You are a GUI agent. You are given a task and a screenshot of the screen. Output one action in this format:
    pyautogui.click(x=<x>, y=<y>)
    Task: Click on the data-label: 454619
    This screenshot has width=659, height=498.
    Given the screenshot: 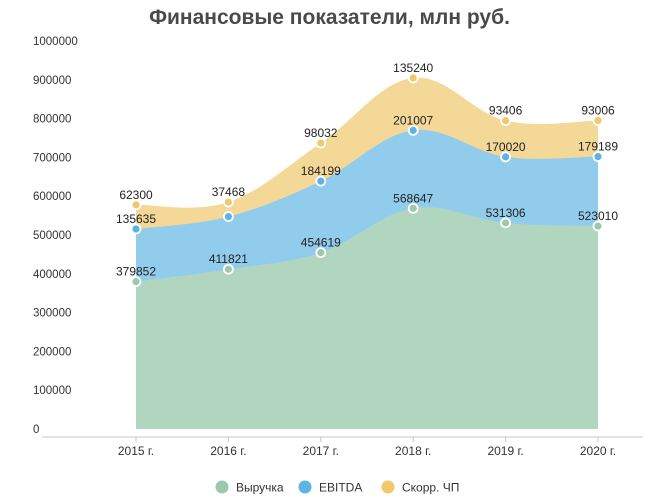 What is the action you would take?
    pyautogui.click(x=321, y=243)
    